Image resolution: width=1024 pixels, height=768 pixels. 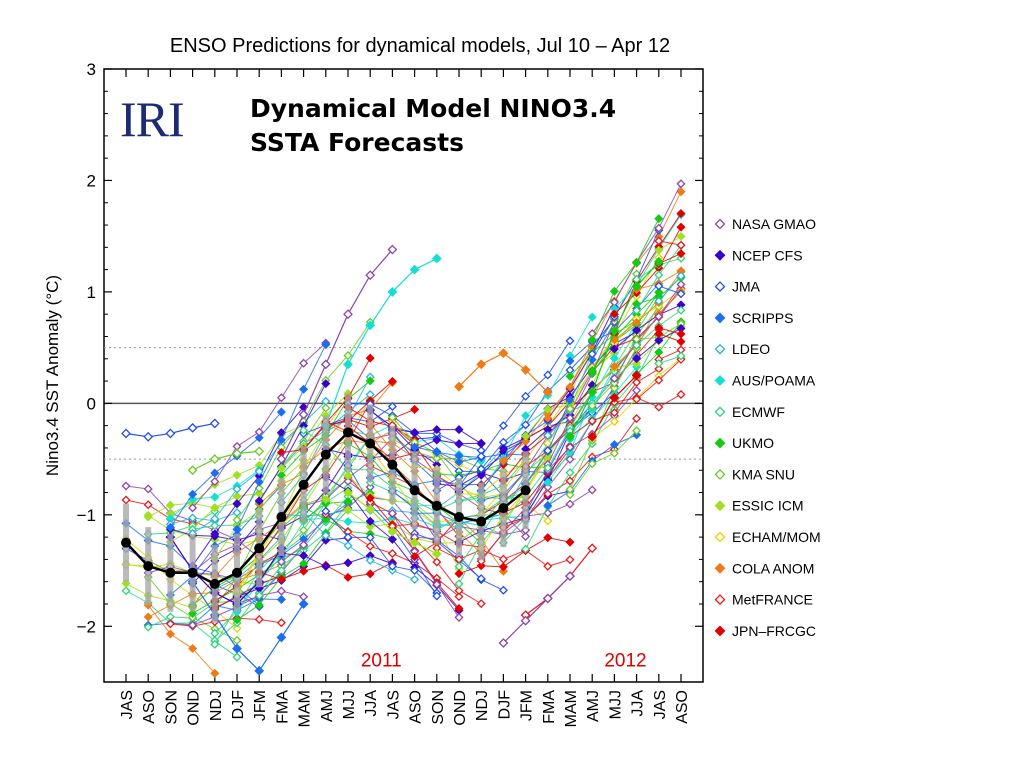 What do you see at coordinates (416, 707) in the screenshot?
I see `x-tick-label: ASO` at bounding box center [416, 707].